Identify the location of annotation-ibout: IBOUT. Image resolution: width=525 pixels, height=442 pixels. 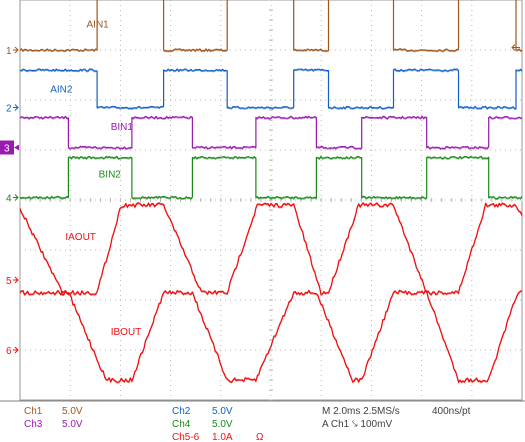
(126, 332).